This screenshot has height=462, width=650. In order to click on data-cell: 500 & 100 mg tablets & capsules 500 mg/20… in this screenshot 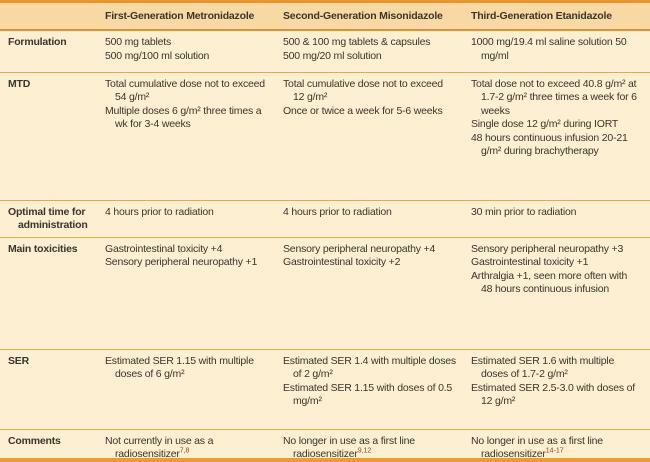, I will do `click(374, 51)`.